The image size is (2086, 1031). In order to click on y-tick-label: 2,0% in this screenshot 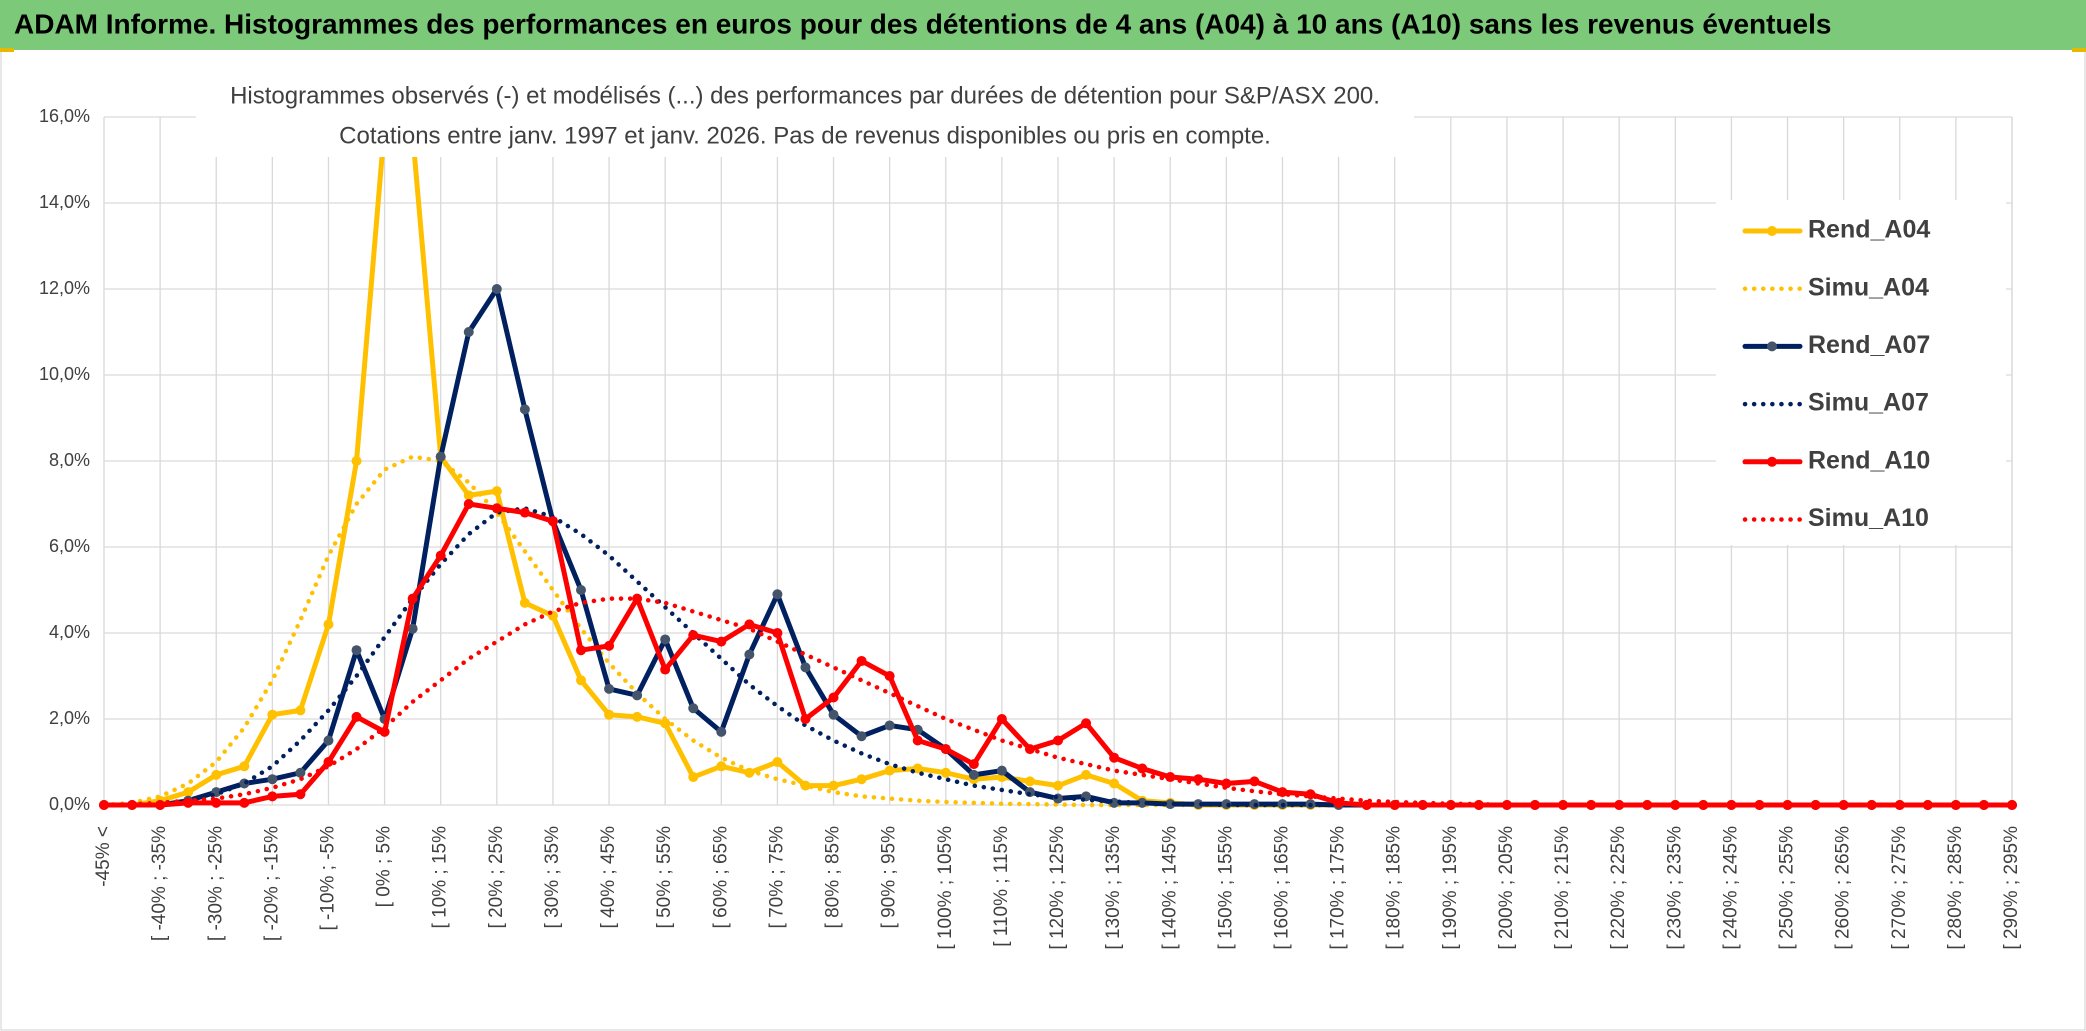, I will do `click(69, 718)`.